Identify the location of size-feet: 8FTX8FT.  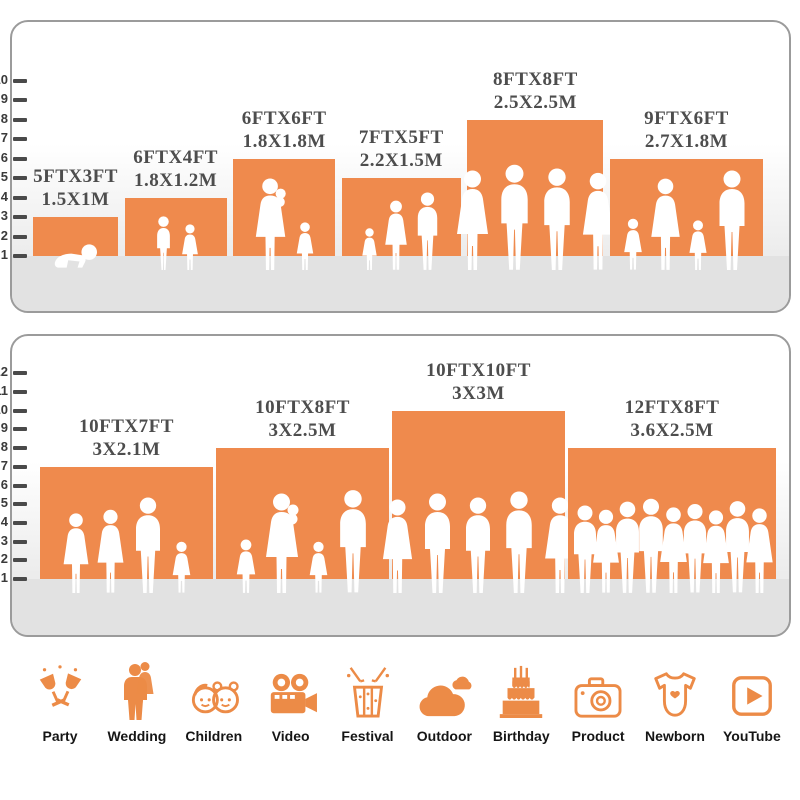
(535, 79).